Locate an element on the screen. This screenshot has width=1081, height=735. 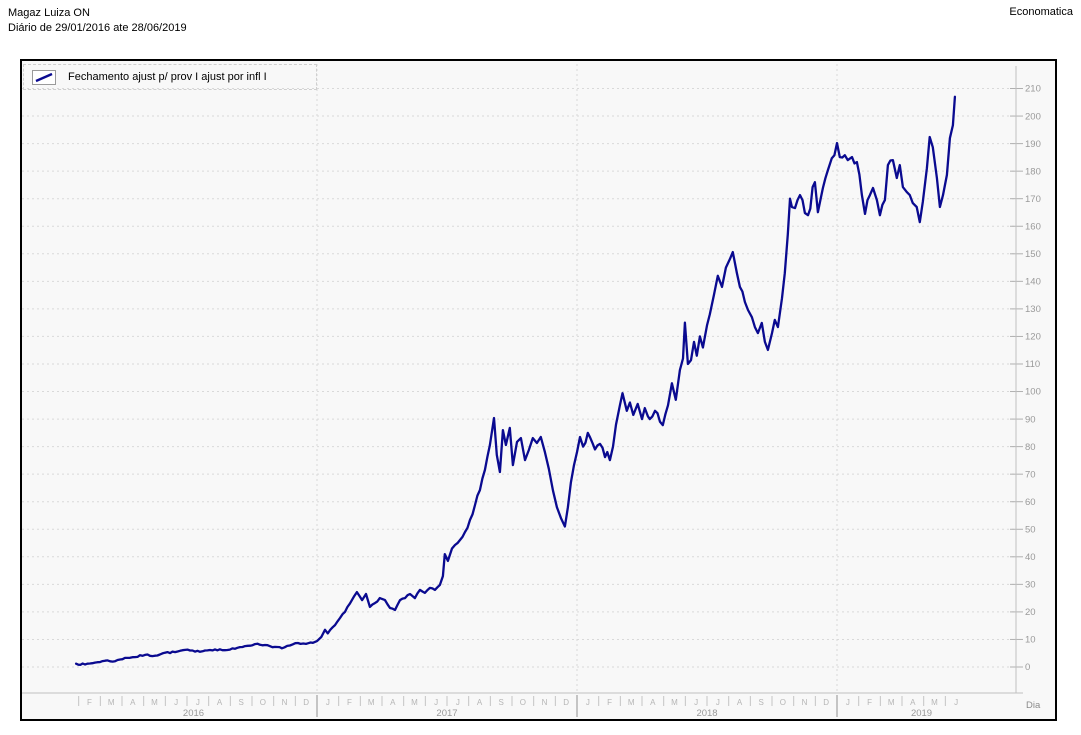
svg-text: 210 is located at coordinates (1033, 89).